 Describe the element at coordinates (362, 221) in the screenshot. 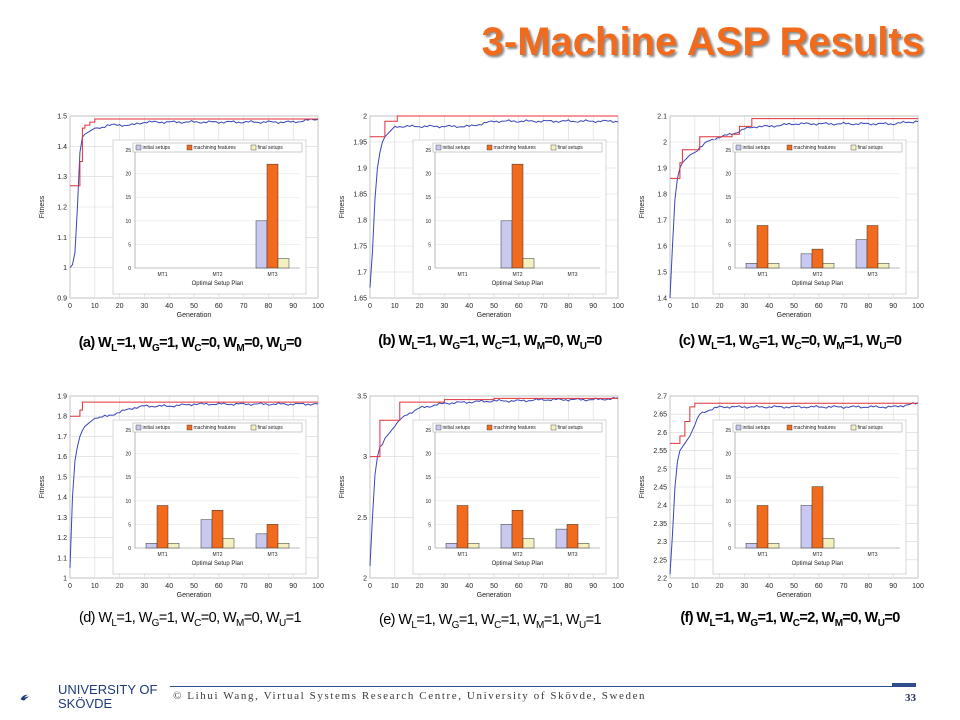

I see `y-tick-label: 1.8` at that location.